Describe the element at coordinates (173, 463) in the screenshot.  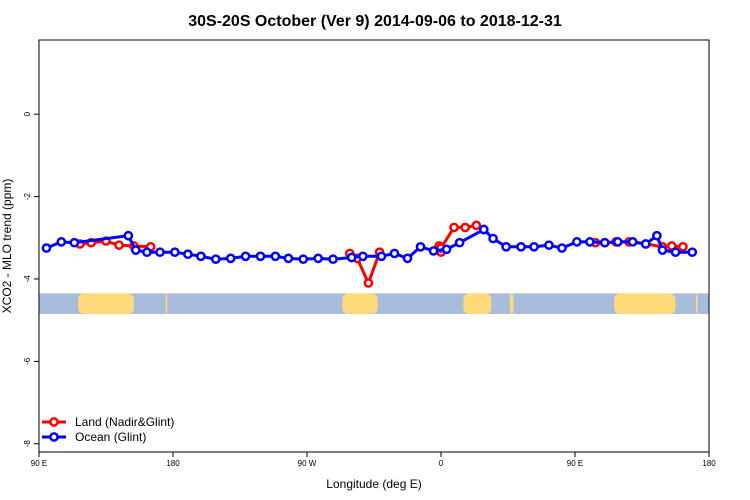
I see `x-tick-label-1: 180` at that location.